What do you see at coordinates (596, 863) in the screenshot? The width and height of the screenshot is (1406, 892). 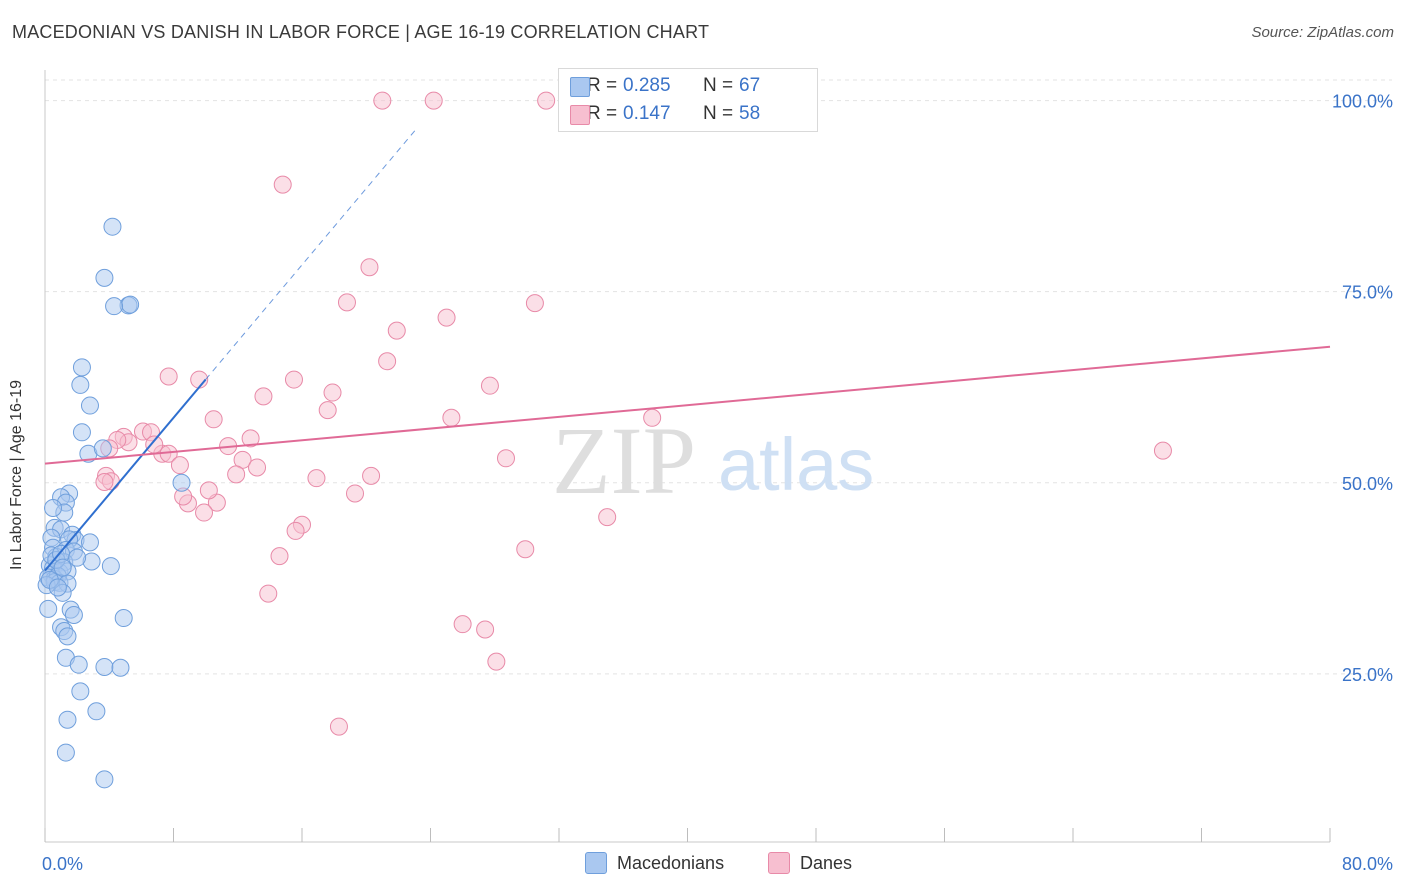 I see `legend-swatch-macedonians` at bounding box center [596, 863].